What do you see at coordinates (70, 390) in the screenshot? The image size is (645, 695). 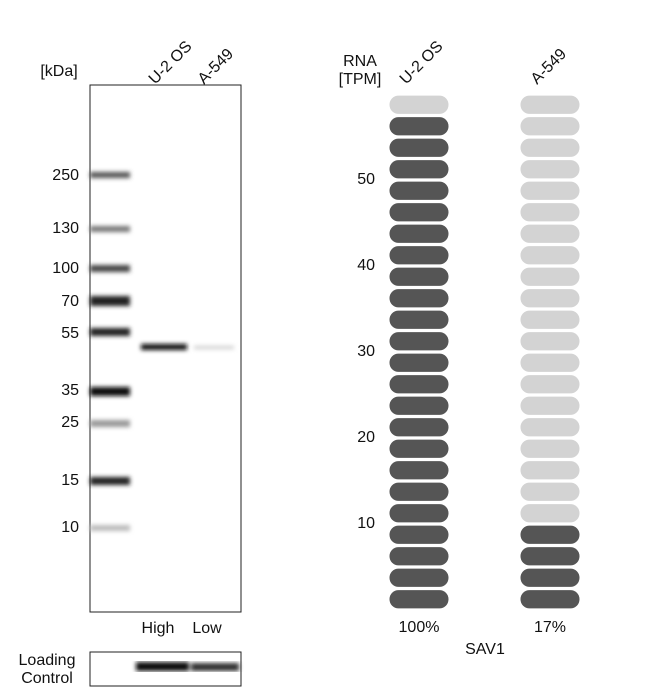 I see `marker-label: 35` at bounding box center [70, 390].